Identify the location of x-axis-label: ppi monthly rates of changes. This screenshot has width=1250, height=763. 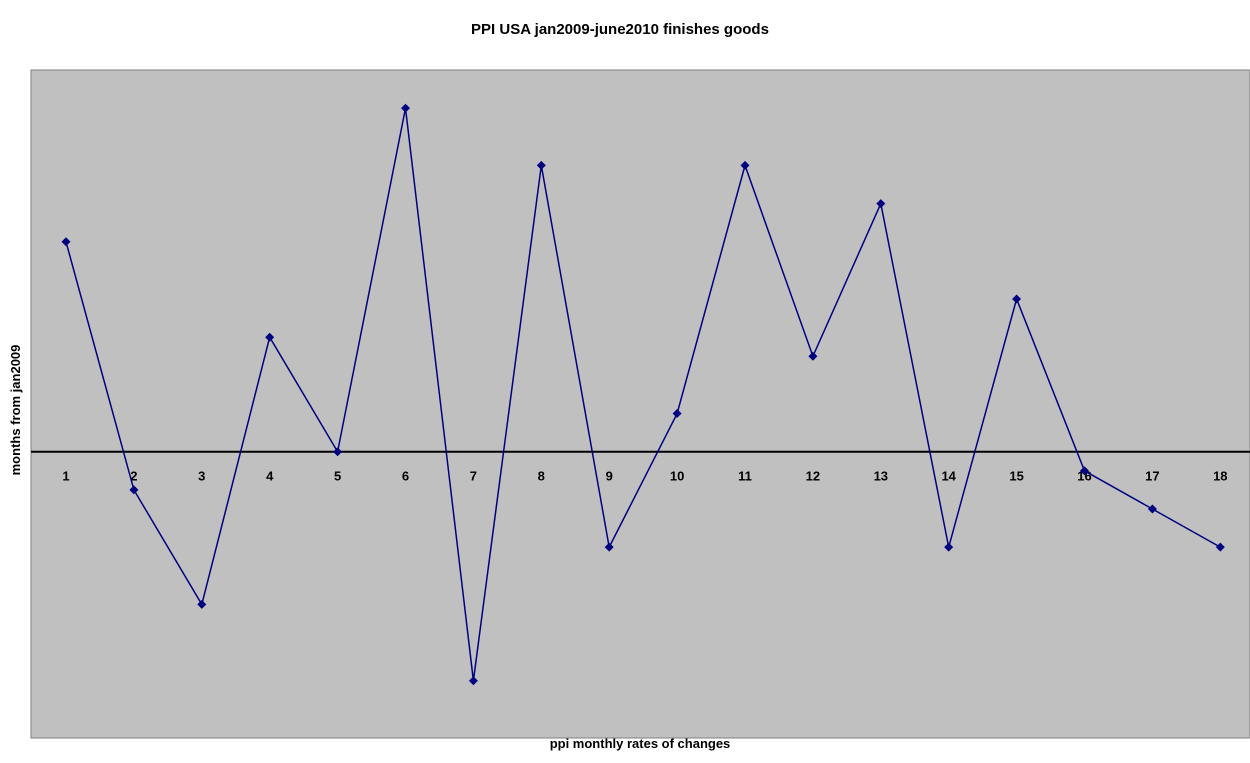
(640, 743).